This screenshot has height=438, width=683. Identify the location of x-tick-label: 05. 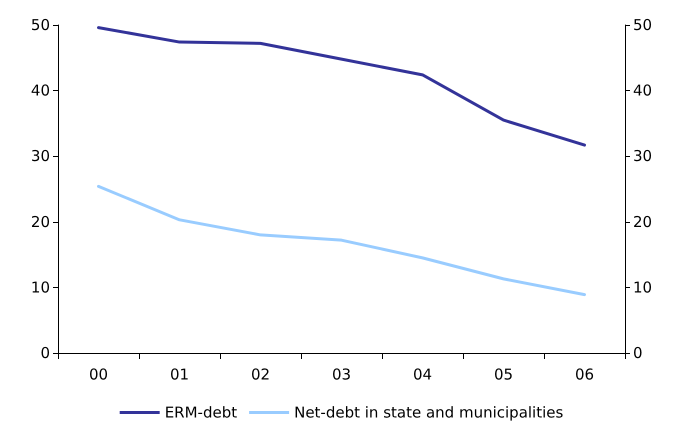
(504, 375).